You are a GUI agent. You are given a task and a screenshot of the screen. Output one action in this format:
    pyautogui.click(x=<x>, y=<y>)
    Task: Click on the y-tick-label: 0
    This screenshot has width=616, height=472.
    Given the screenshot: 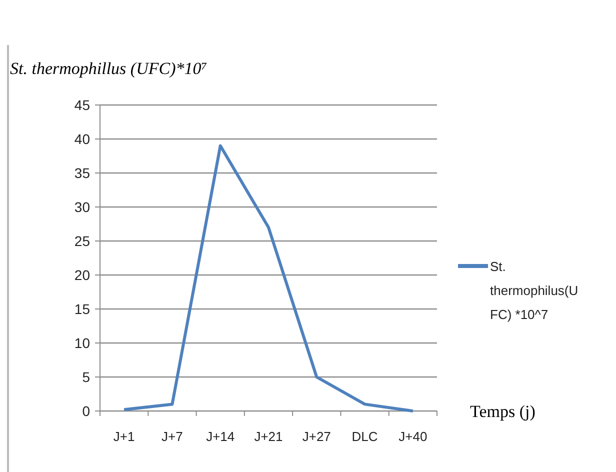 What is the action you would take?
    pyautogui.click(x=86, y=411)
    